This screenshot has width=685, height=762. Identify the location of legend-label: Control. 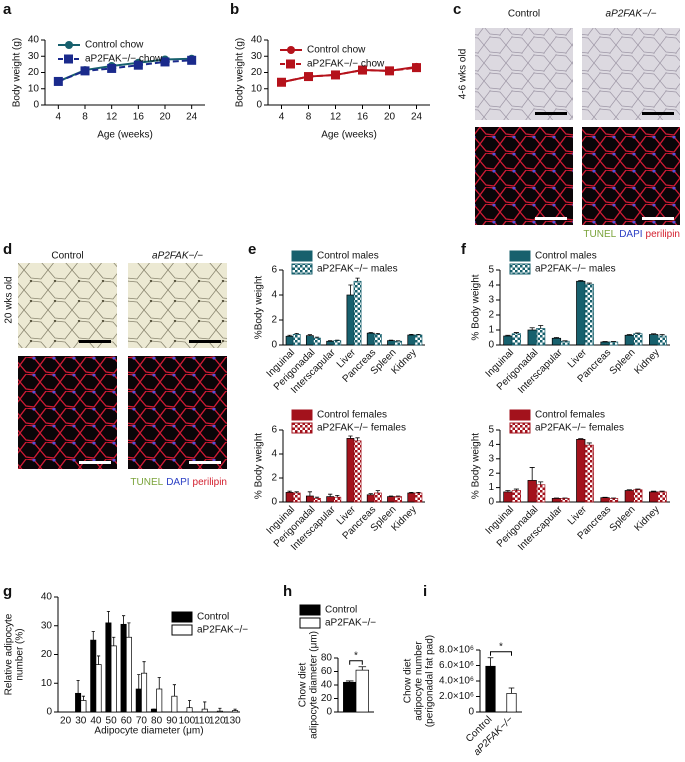
(341, 610).